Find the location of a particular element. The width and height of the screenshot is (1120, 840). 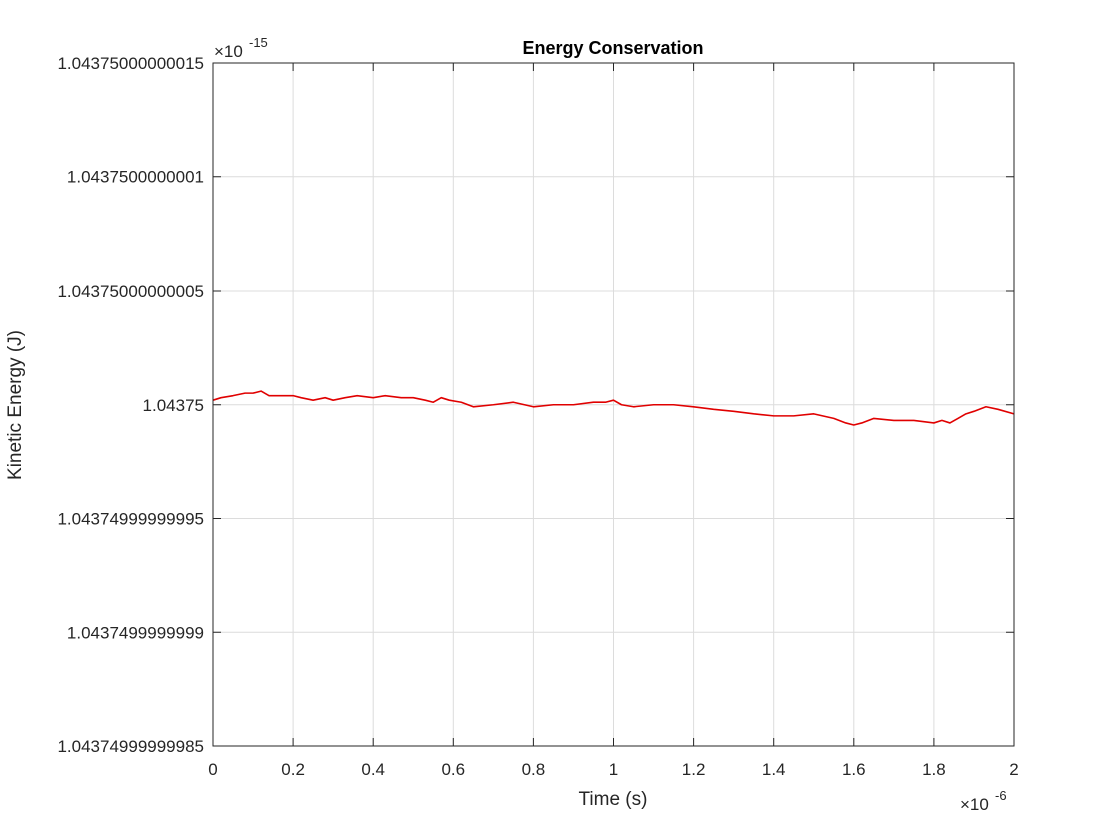

y-exponent-power: -15 is located at coordinates (258, 42).